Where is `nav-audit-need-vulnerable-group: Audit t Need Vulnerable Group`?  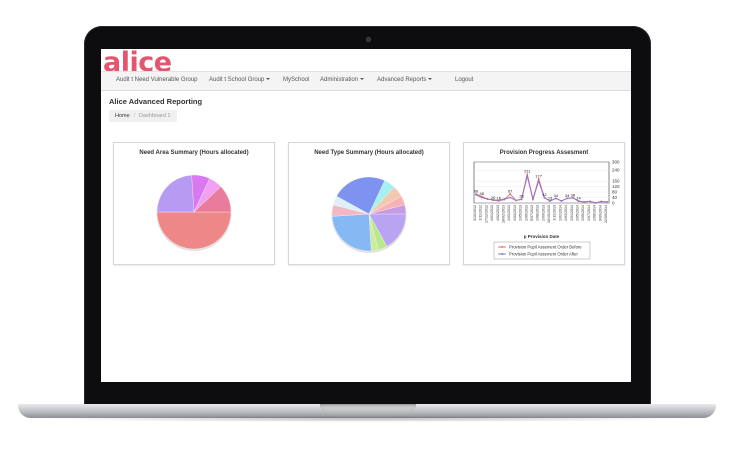
nav-audit-need-vulnerable-group: Audit t Need Vulnerable Group is located at coordinates (157, 80).